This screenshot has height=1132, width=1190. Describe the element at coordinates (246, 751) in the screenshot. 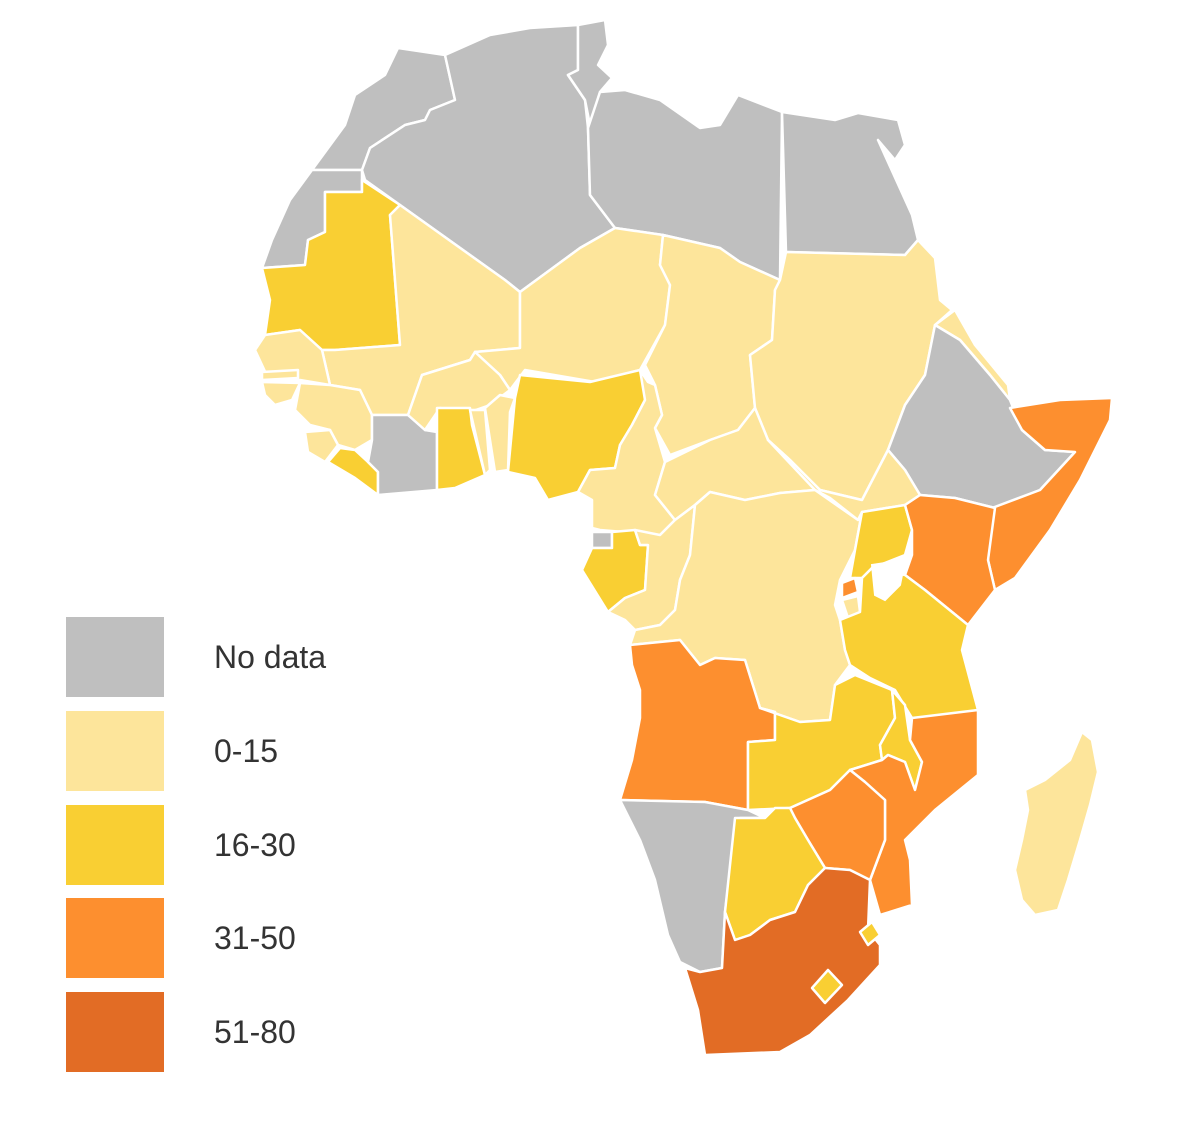

I see `legend-label-0-15: 0-15` at that location.